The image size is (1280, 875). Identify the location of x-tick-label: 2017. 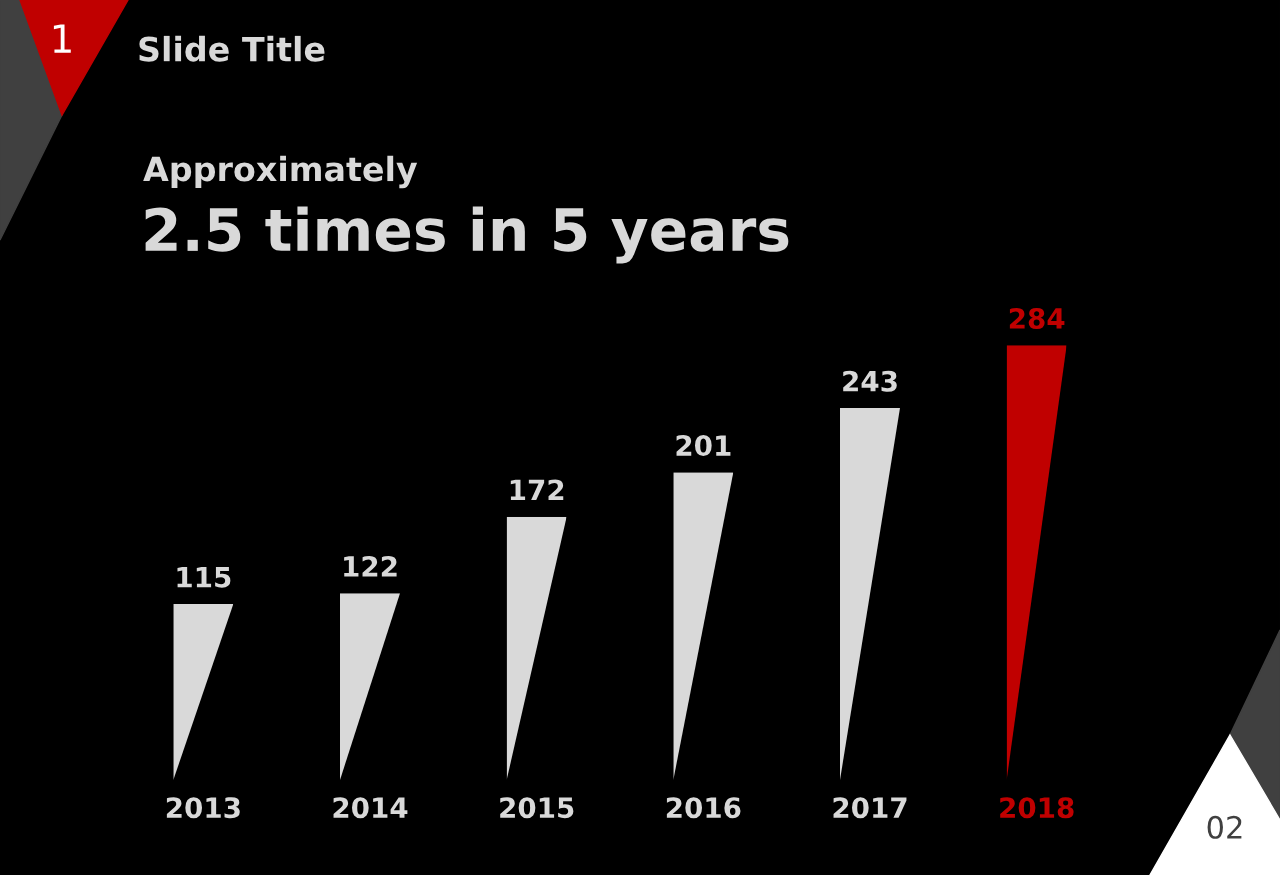
(870, 808).